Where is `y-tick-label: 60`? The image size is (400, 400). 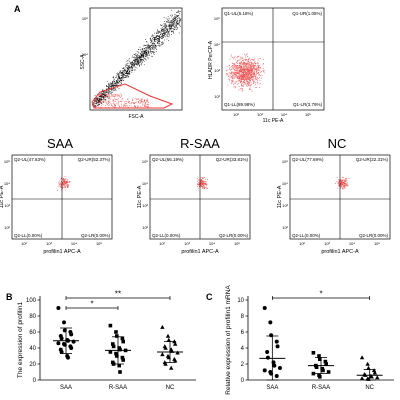
y-tick-label: 60 is located at coordinates (32, 333).